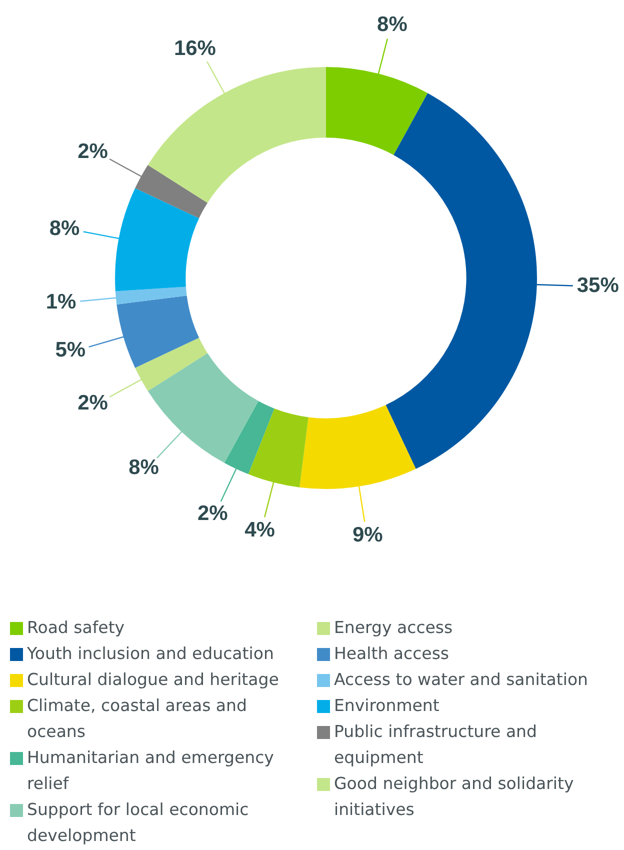 This screenshot has width=624, height=850. What do you see at coordinates (70, 350) in the screenshot?
I see `data-label: 5%` at bounding box center [70, 350].